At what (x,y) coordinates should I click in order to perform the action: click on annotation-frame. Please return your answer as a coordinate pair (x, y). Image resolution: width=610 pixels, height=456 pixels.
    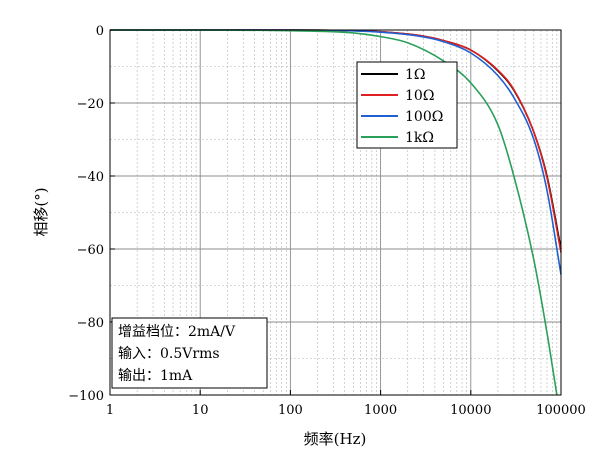
    Looking at the image, I should click on (189, 353).